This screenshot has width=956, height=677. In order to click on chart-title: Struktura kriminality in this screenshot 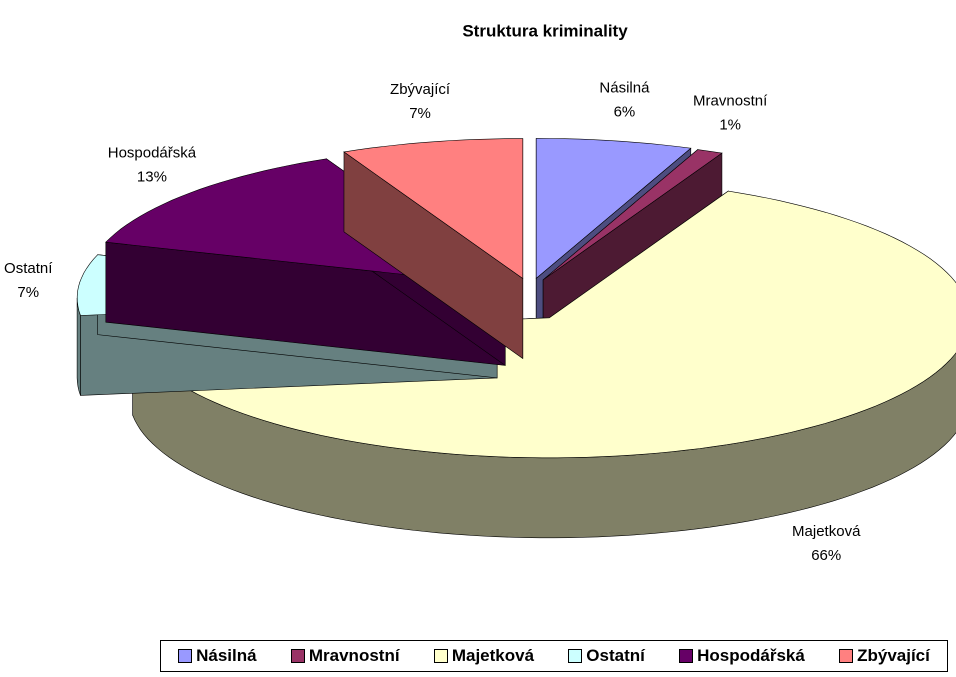, I will do `click(545, 30)`.